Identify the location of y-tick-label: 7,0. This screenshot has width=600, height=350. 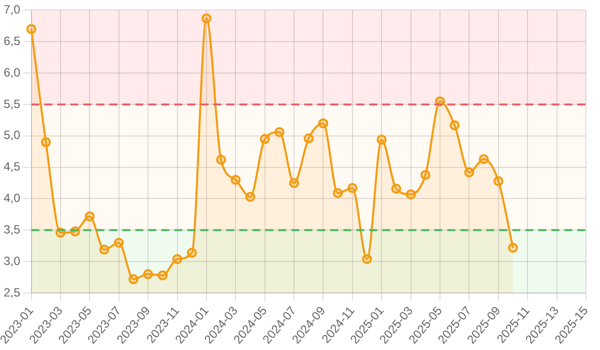
(12, 9).